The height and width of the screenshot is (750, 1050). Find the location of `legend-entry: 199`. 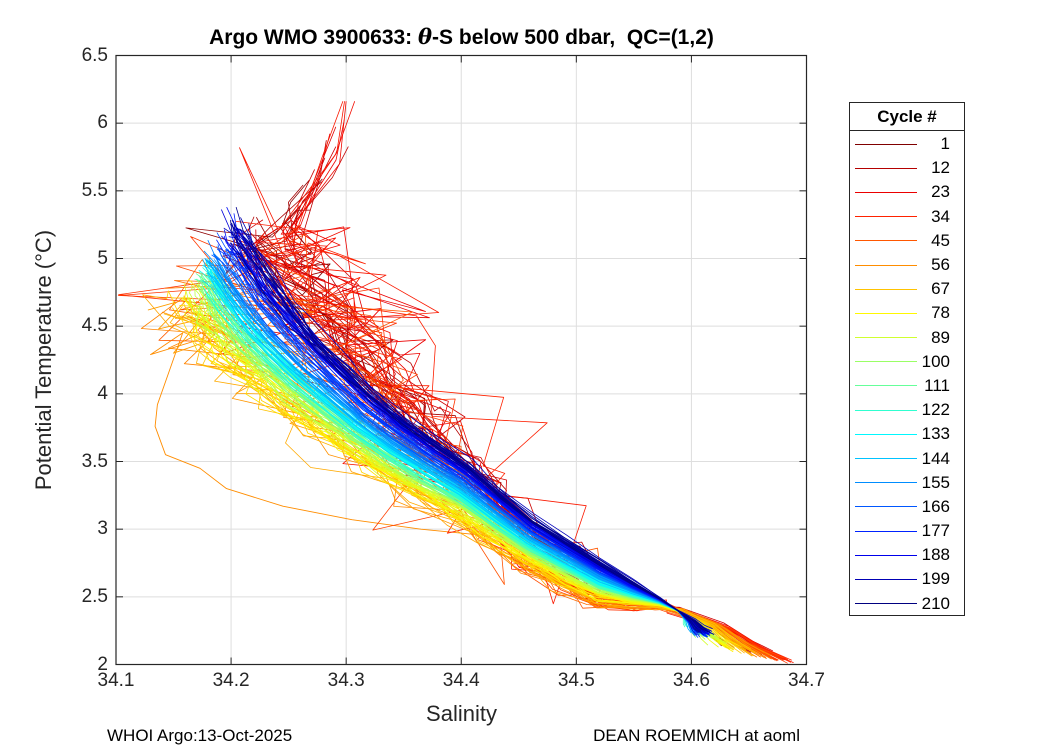

legend-entry: 199 is located at coordinates (907, 579).